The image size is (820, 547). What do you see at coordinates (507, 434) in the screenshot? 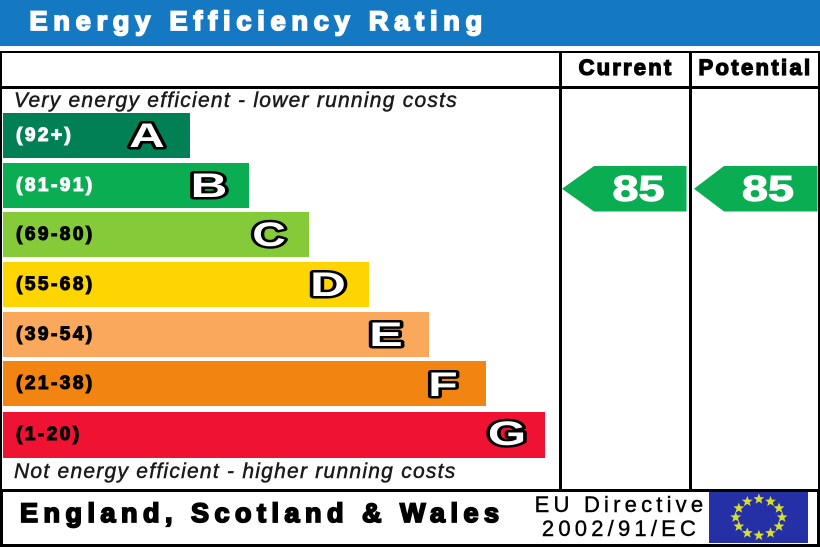
I see `svg-text: G` at bounding box center [507, 434].